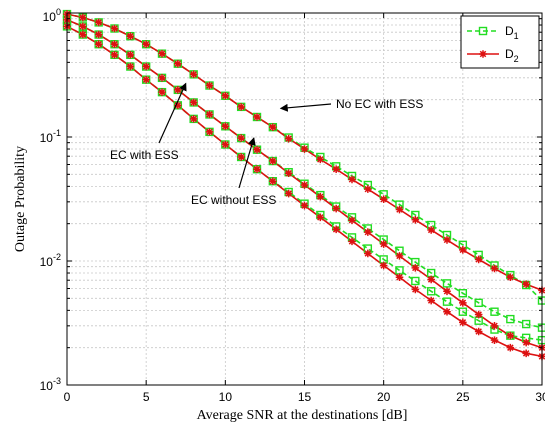  What do you see at coordinates (512, 55) in the screenshot?
I see `legend-label: D2` at bounding box center [512, 55].